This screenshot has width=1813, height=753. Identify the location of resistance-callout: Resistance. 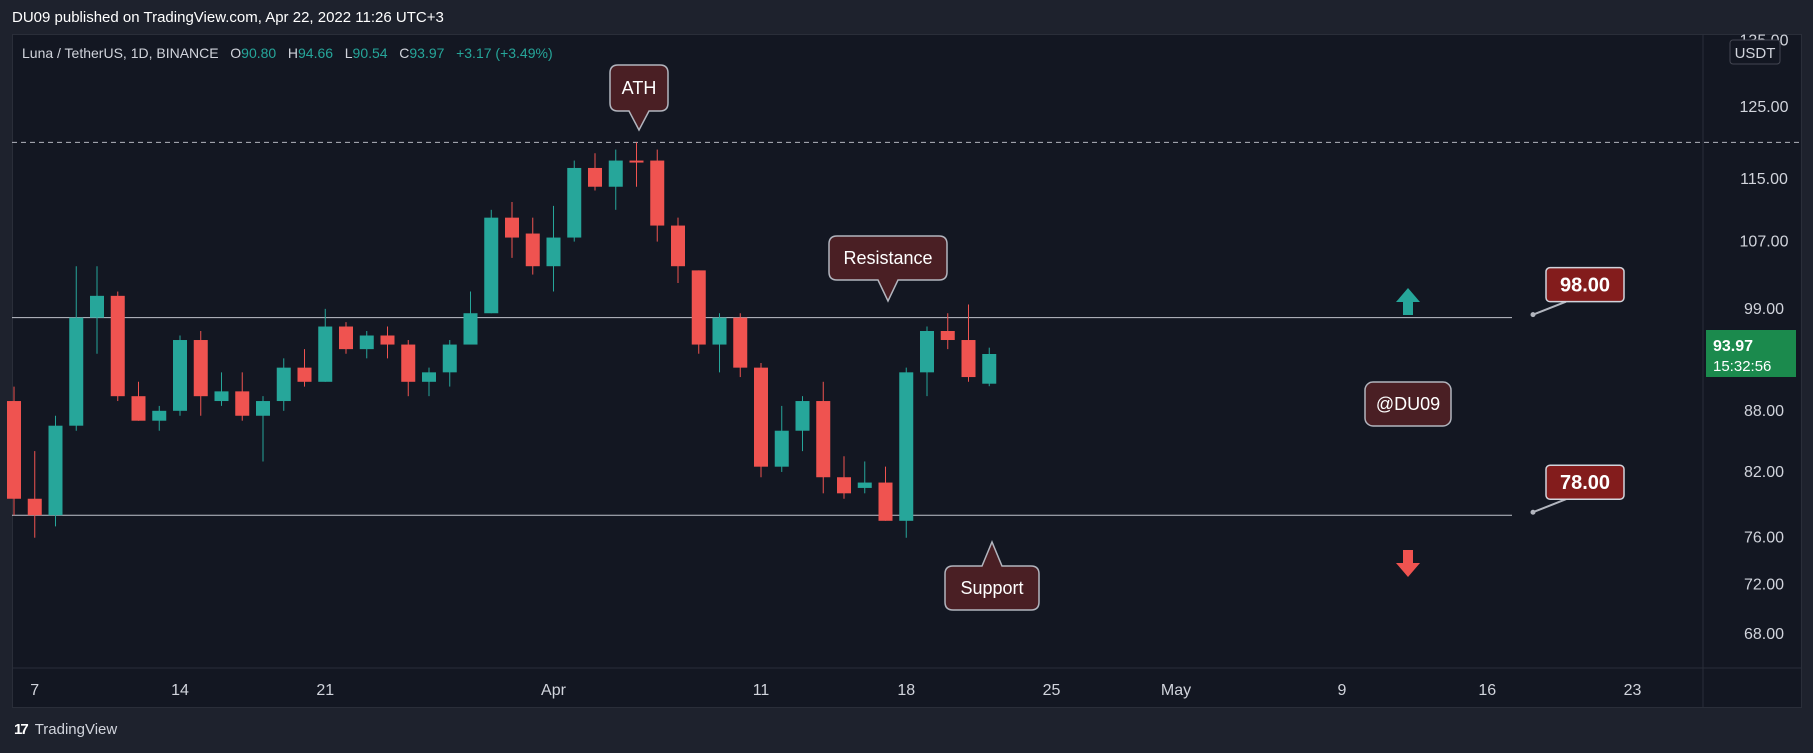
(888, 269).